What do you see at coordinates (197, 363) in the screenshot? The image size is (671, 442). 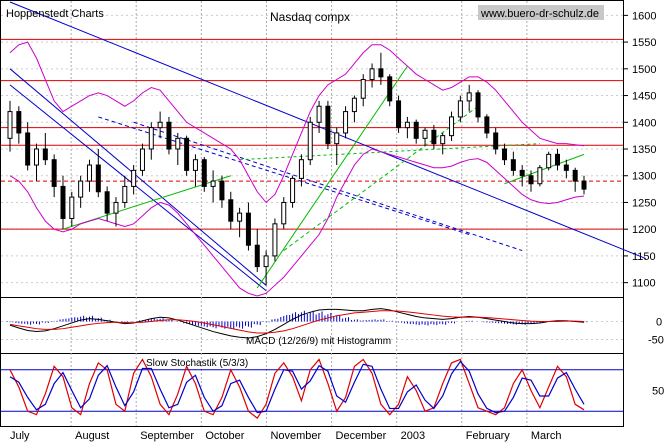 I see `stoch-label: Slow Stochastik (5/3/3)` at bounding box center [197, 363].